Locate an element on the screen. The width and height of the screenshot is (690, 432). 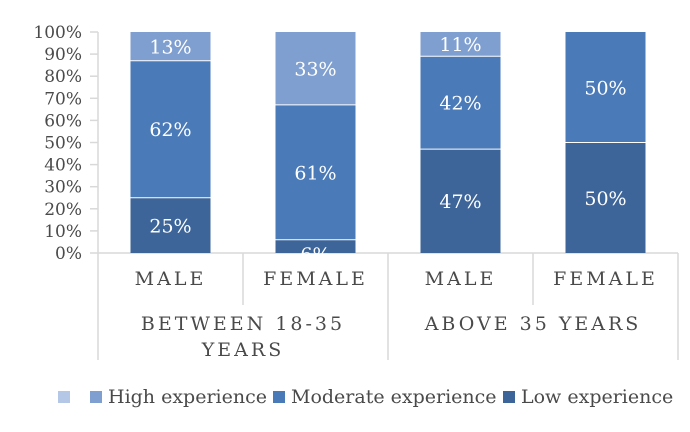
data-label: 13% is located at coordinates (170, 47).